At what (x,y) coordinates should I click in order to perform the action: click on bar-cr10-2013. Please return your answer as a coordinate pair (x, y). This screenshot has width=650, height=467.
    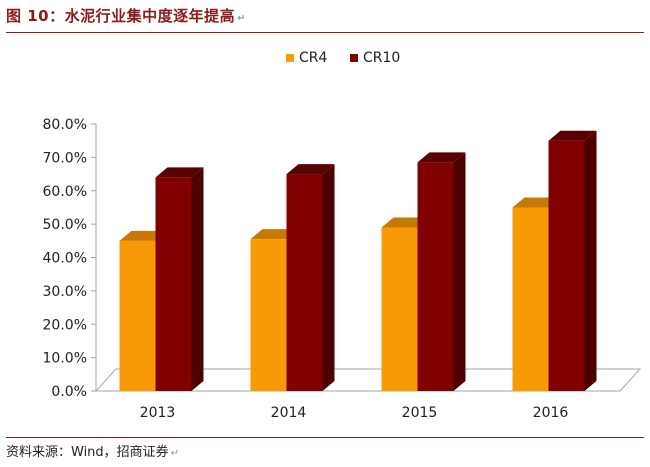
    Looking at the image, I should click on (179, 279).